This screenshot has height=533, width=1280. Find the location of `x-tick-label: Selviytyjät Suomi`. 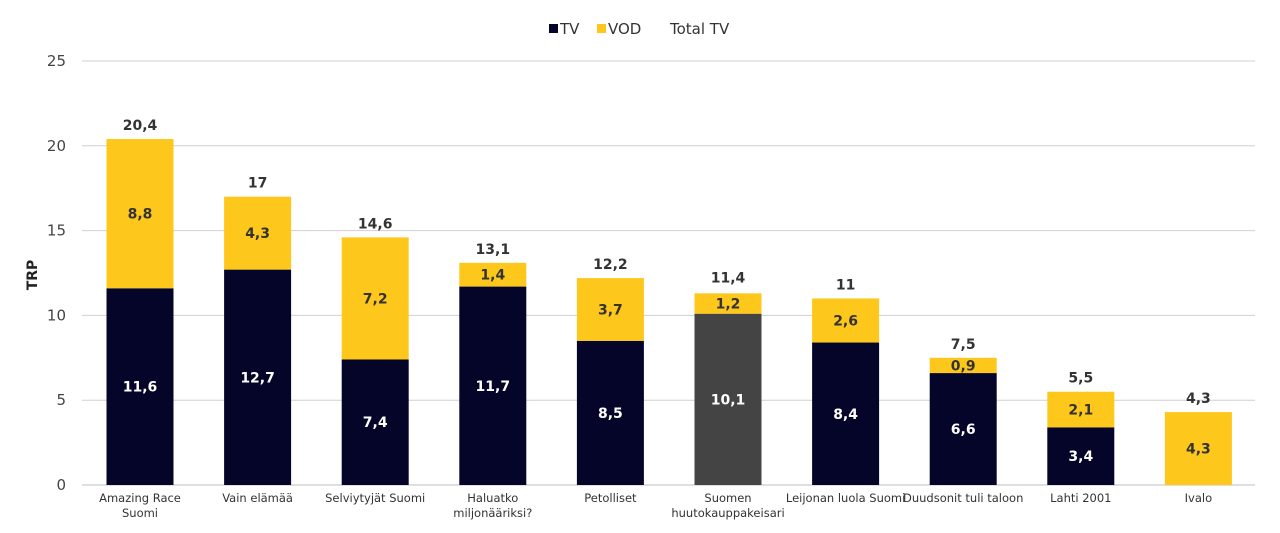

x-tick-label: Selviytyjät Suomi is located at coordinates (375, 498).